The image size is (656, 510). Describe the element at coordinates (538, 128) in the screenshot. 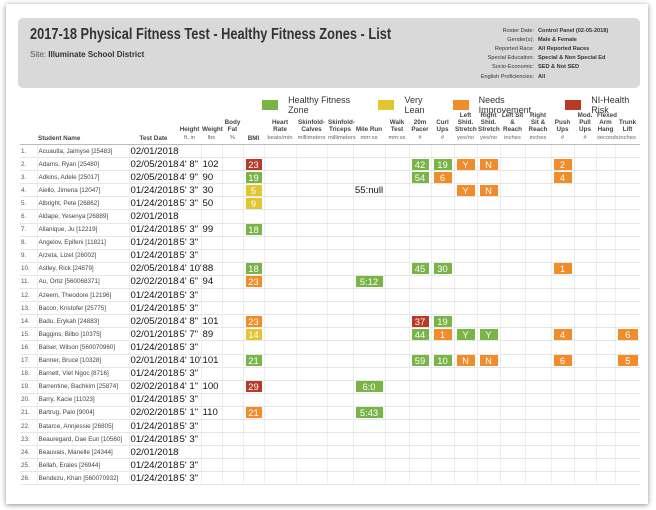

I see `header-cell: Right Sit & Reach inches` at that location.